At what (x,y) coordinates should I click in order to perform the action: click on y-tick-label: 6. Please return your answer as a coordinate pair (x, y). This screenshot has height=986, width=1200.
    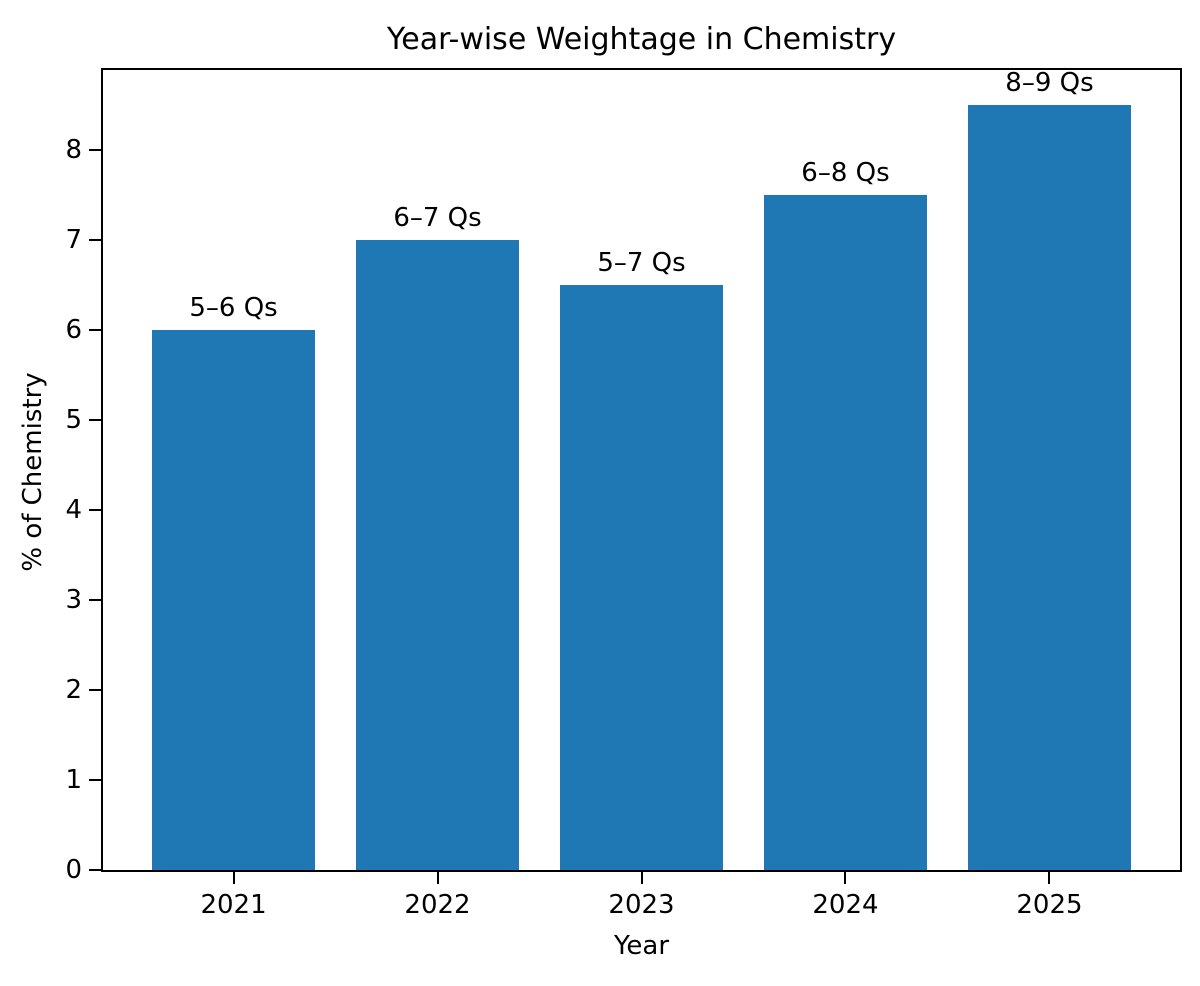
    Looking at the image, I should click on (73, 330).